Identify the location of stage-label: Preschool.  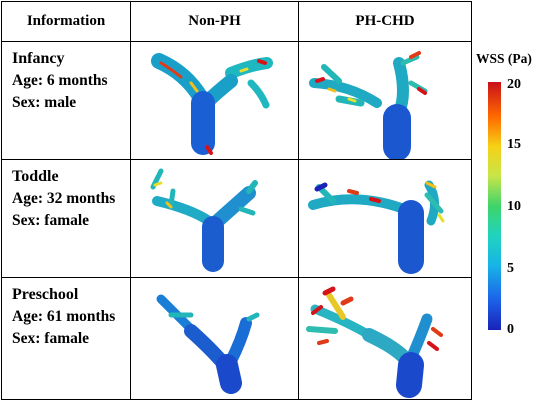
(45, 294).